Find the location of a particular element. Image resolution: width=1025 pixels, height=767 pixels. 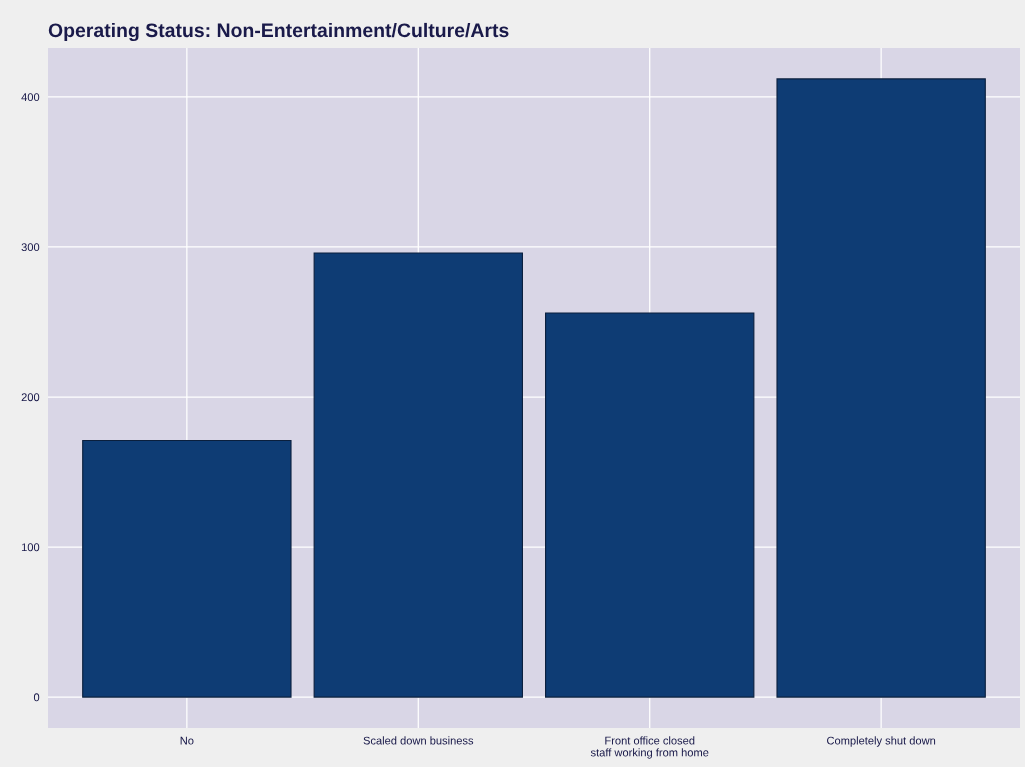

x-tick-label: Completely shut down is located at coordinates (881, 741).